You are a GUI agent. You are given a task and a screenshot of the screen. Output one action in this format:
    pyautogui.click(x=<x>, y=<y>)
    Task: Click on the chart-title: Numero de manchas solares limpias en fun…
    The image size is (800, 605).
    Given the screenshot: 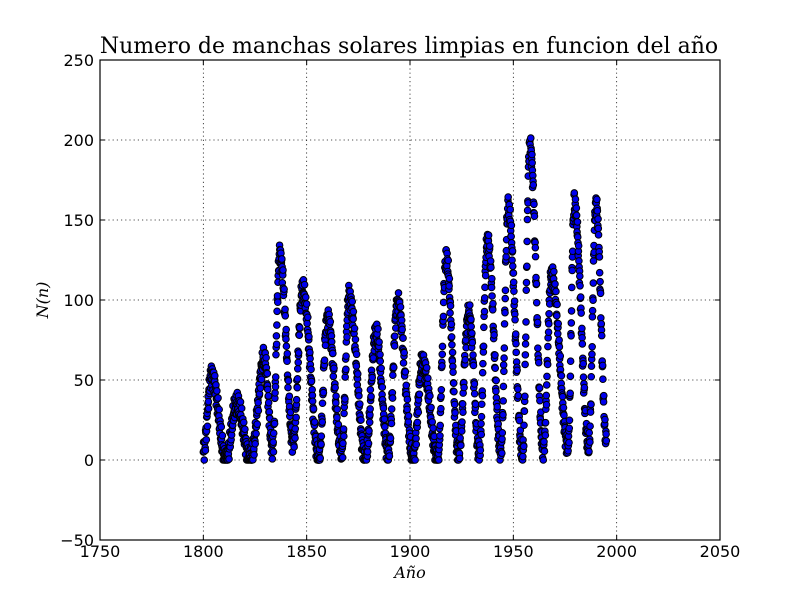 What is the action you would take?
    pyautogui.click(x=409, y=46)
    